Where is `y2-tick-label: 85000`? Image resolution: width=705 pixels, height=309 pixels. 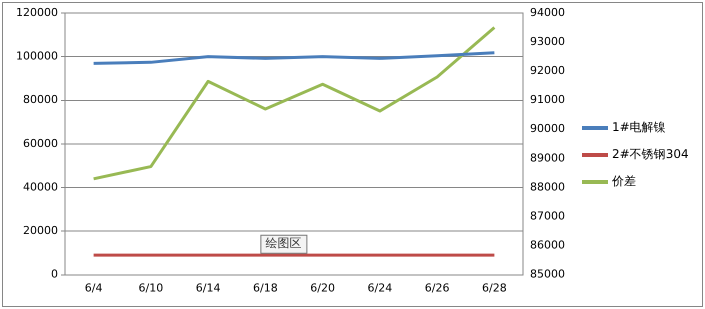
y2-tick-label: 85000 is located at coordinates (548, 274).